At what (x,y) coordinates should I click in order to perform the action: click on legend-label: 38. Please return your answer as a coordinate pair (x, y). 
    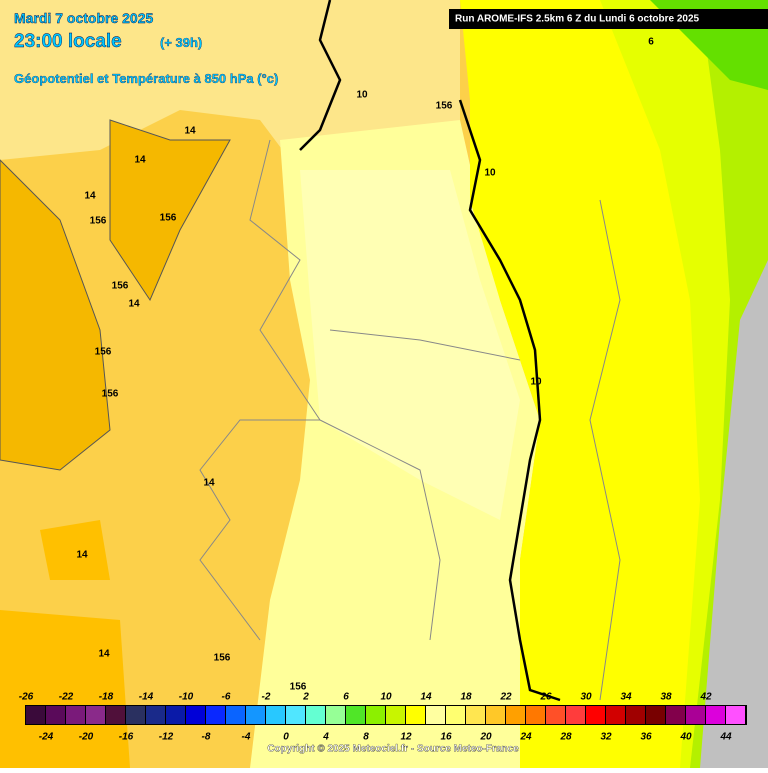
    Looking at the image, I should click on (666, 697).